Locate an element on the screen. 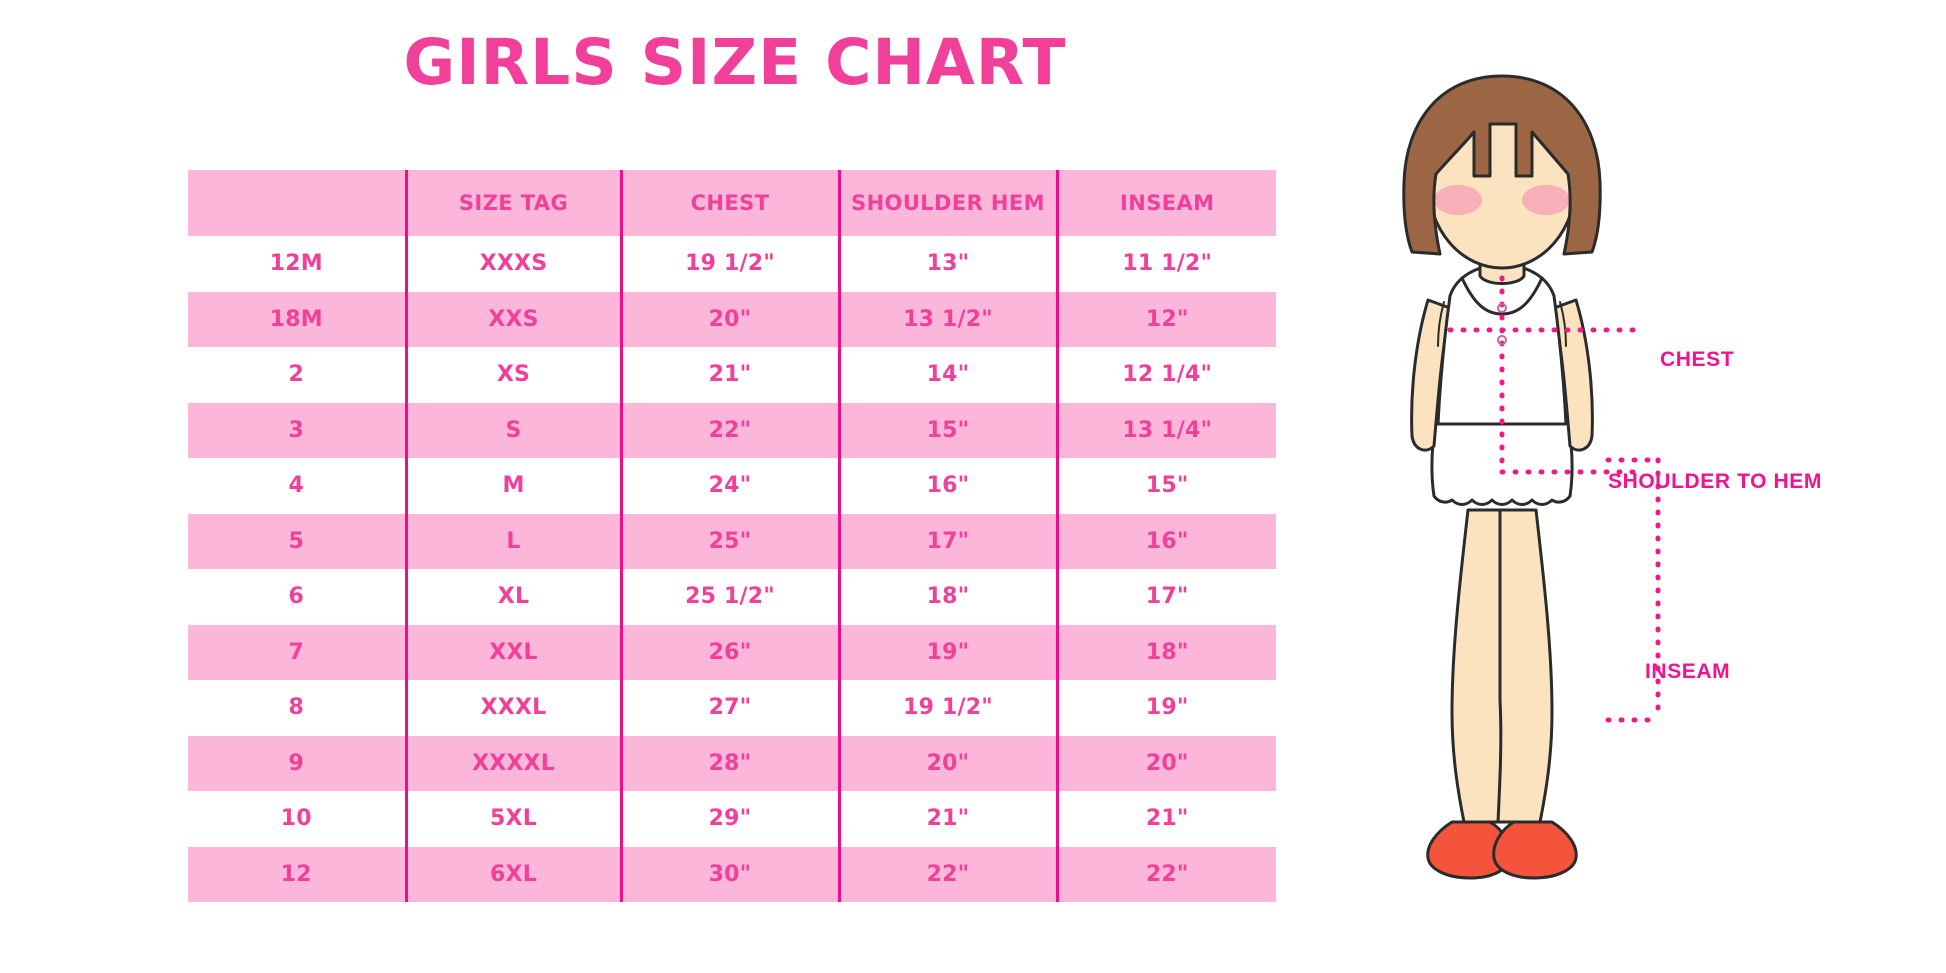  cell-size-tag: L is located at coordinates (512, 541).